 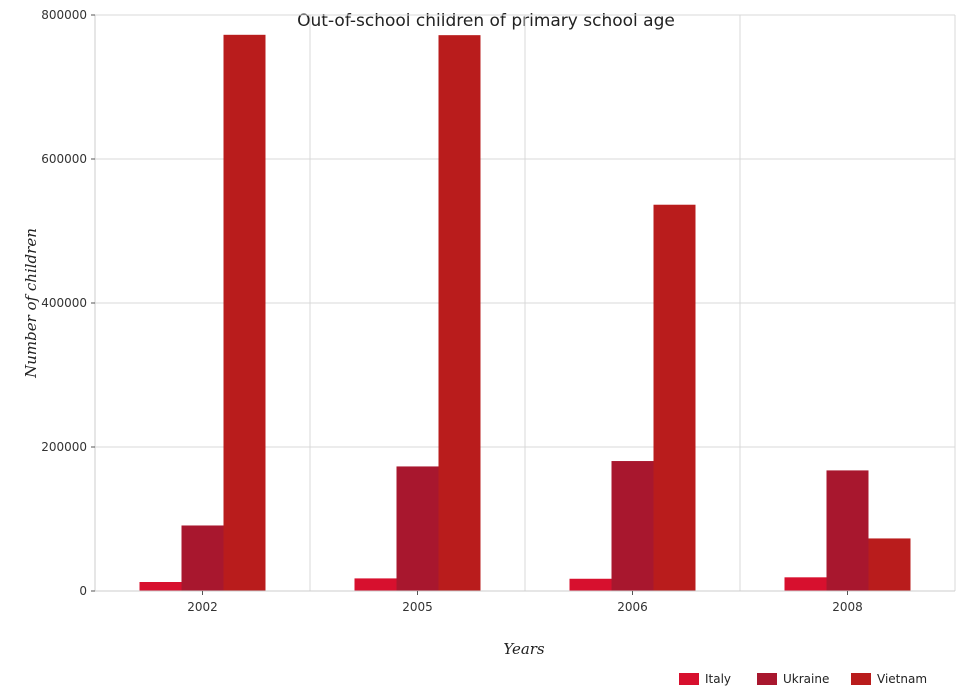 What do you see at coordinates (632, 607) in the screenshot?
I see `x-tick-label: 2006` at bounding box center [632, 607].